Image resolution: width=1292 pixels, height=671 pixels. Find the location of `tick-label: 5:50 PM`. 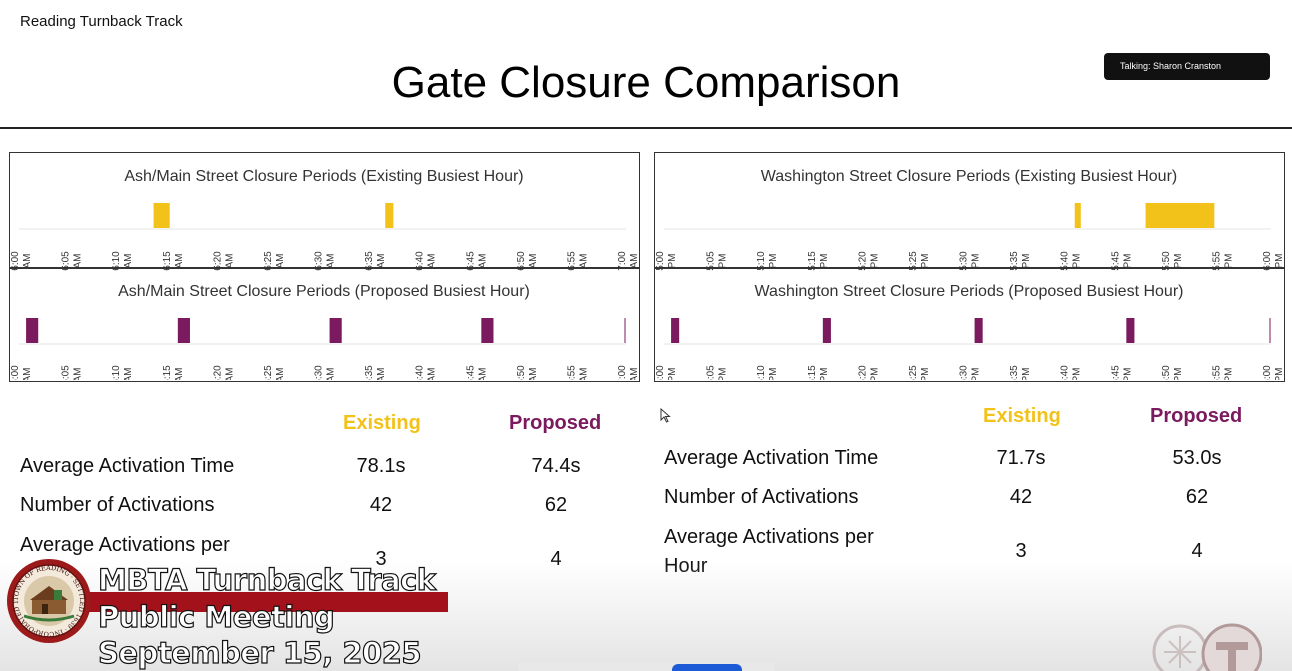

tick-label: 5:50 PM is located at coordinates (1172, 372).